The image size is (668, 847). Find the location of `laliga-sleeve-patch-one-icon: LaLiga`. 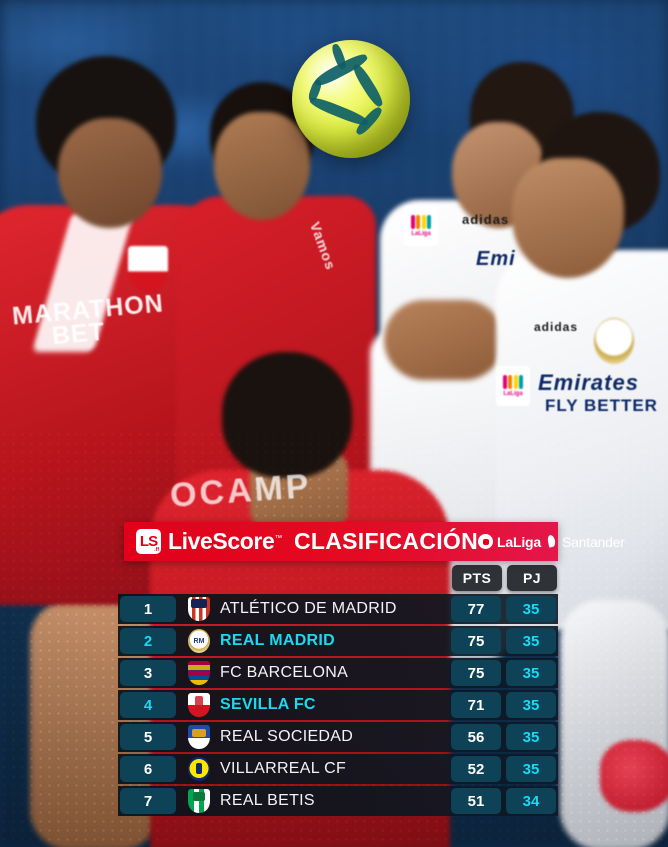

laliga-sleeve-patch-one-icon: LaLiga is located at coordinates (421, 226).